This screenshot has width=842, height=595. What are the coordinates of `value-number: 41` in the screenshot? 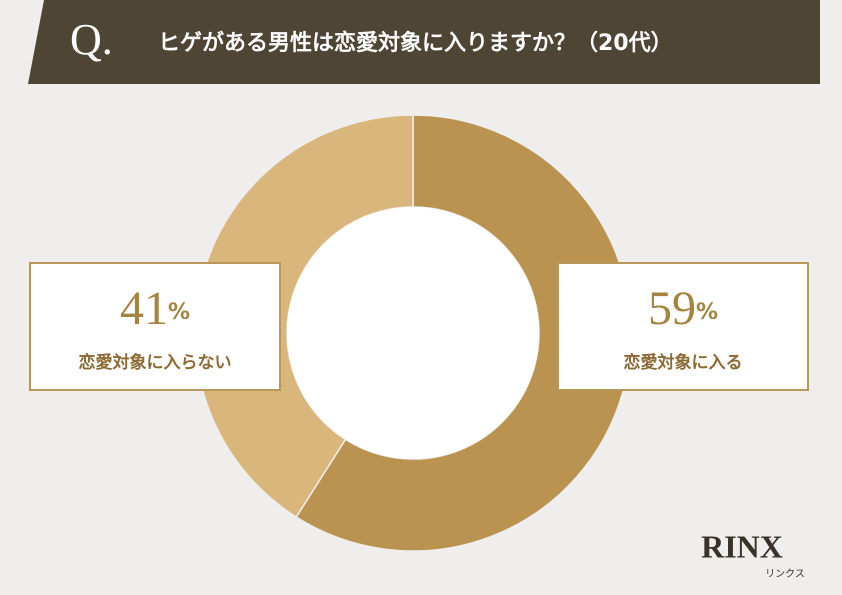 It's located at (144, 308).